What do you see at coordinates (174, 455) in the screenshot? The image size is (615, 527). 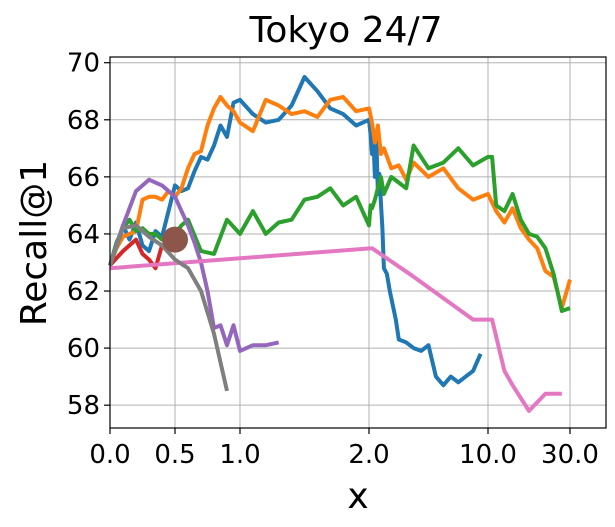 I see `x-tick-label: 0.5` at bounding box center [174, 455].